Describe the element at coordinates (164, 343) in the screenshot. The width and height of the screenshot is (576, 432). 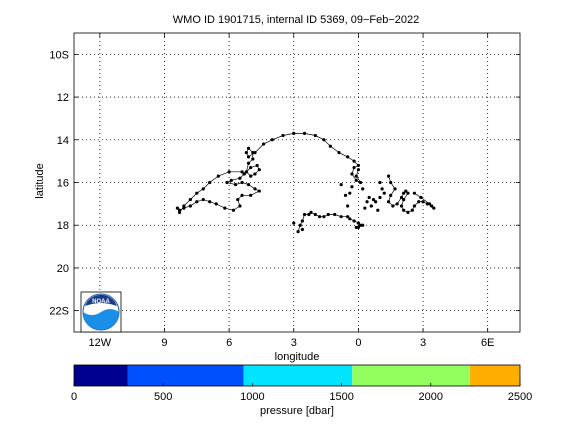
I see `x-tick-label: 9` at that location.